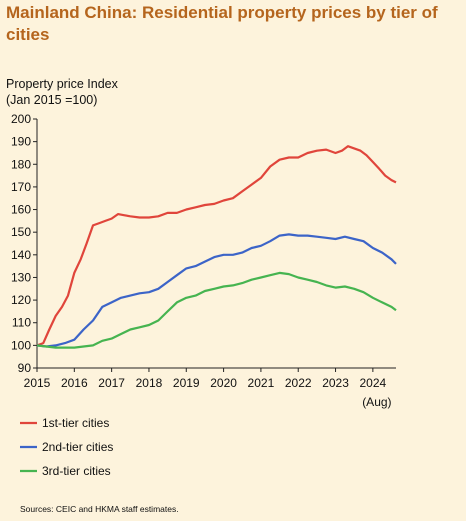 The height and width of the screenshot is (521, 466). What do you see at coordinates (74, 383) in the screenshot?
I see `x-tick-label: 2016` at bounding box center [74, 383].